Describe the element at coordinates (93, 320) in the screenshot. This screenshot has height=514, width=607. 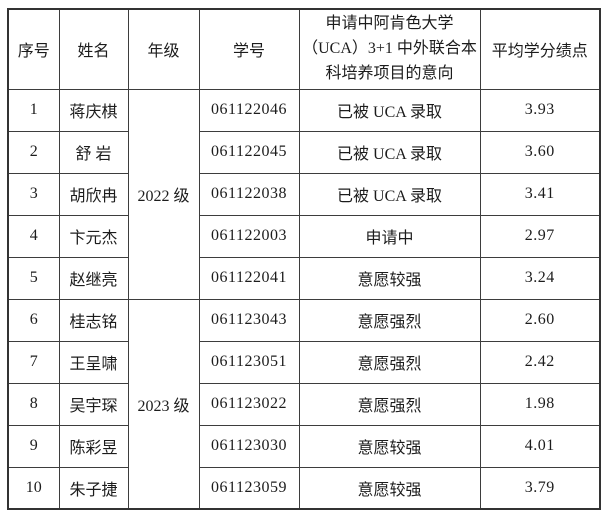
I see `cell-name: 桂志铭` at that location.